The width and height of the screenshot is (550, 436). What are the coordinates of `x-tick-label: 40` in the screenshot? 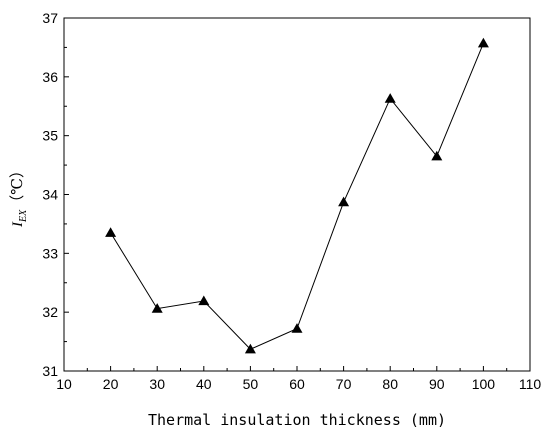 It's located at (204, 384).